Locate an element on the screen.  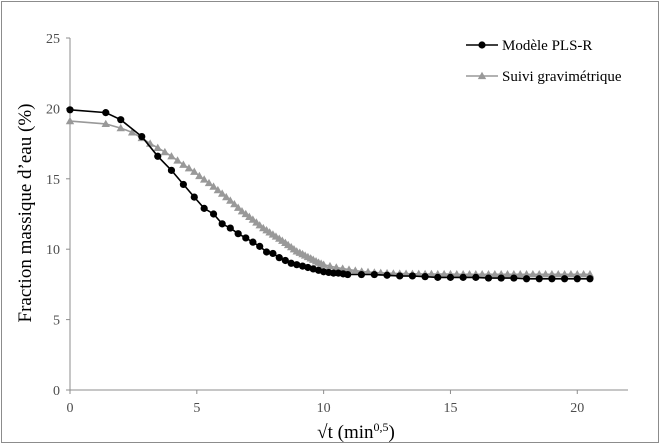
x-tick-label: 10 is located at coordinates (324, 408).